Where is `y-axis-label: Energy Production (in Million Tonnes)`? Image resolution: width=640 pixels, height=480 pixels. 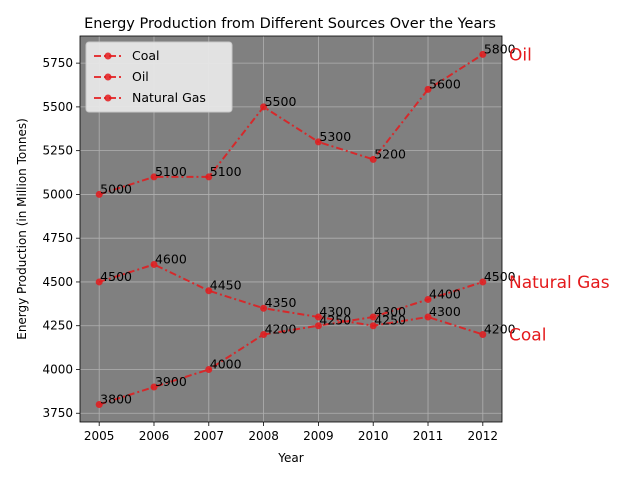
y-axis-label: Energy Production (in Million Tonnes) is located at coordinates (22, 229).